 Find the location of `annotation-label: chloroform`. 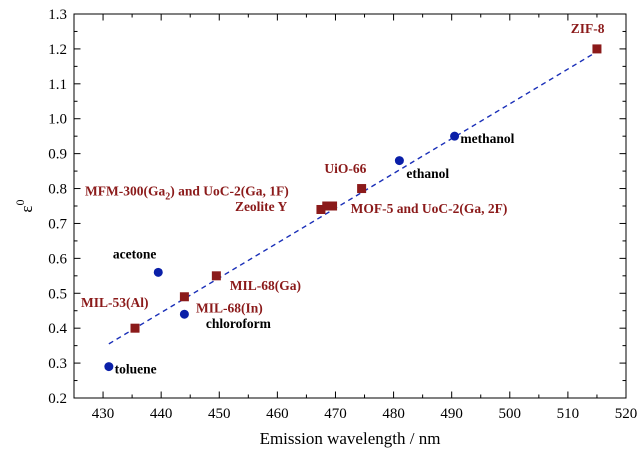

annotation-label: chloroform is located at coordinates (239, 323).